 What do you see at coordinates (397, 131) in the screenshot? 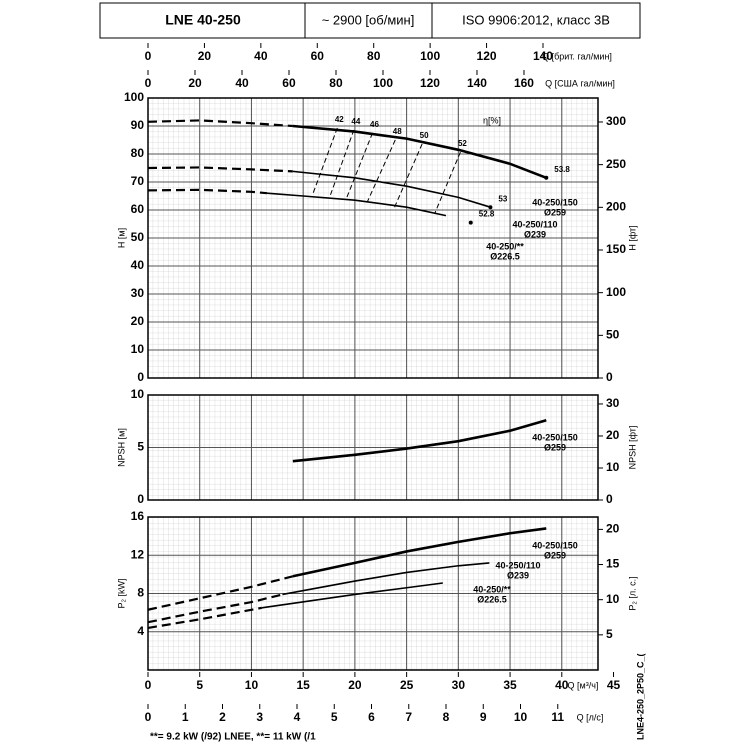
I see `efficiency-value: 48` at bounding box center [397, 131].